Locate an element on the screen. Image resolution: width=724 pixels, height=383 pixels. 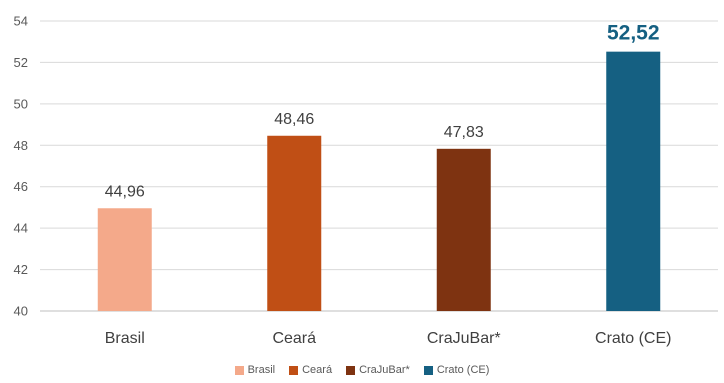
y-tick-label: 52 is located at coordinates (21, 62).